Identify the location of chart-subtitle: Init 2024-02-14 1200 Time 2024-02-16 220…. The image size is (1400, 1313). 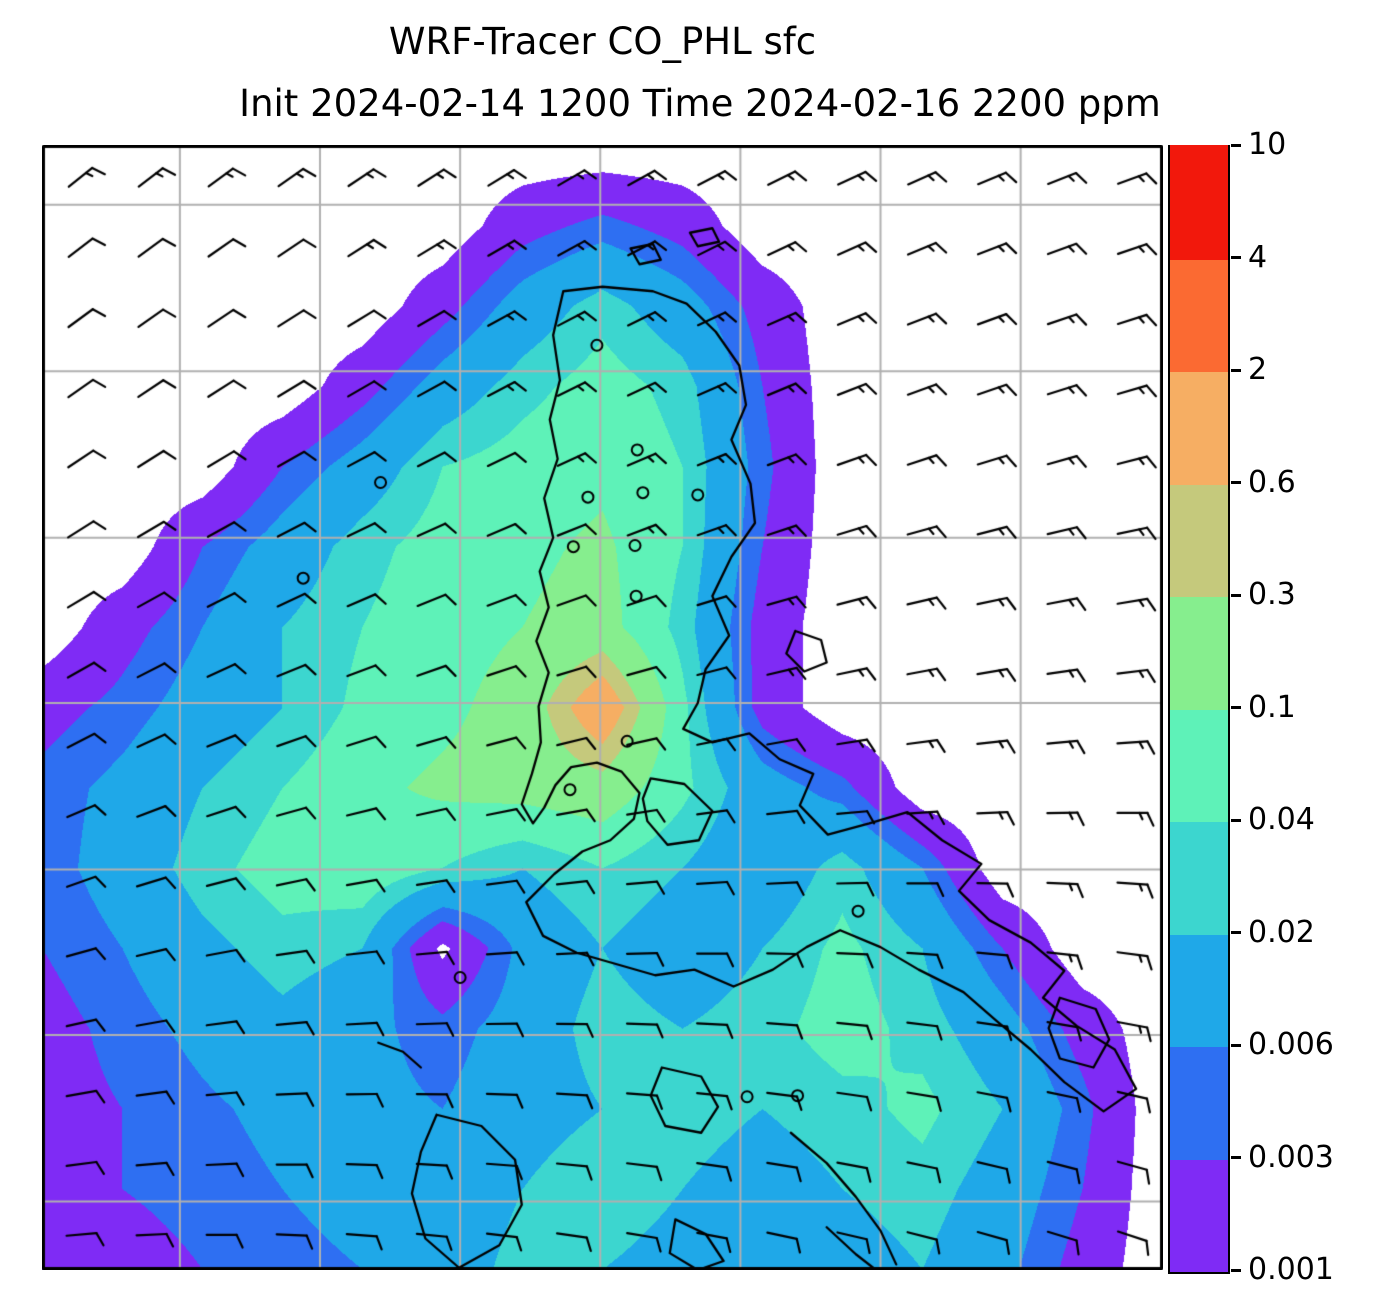
(700, 103).